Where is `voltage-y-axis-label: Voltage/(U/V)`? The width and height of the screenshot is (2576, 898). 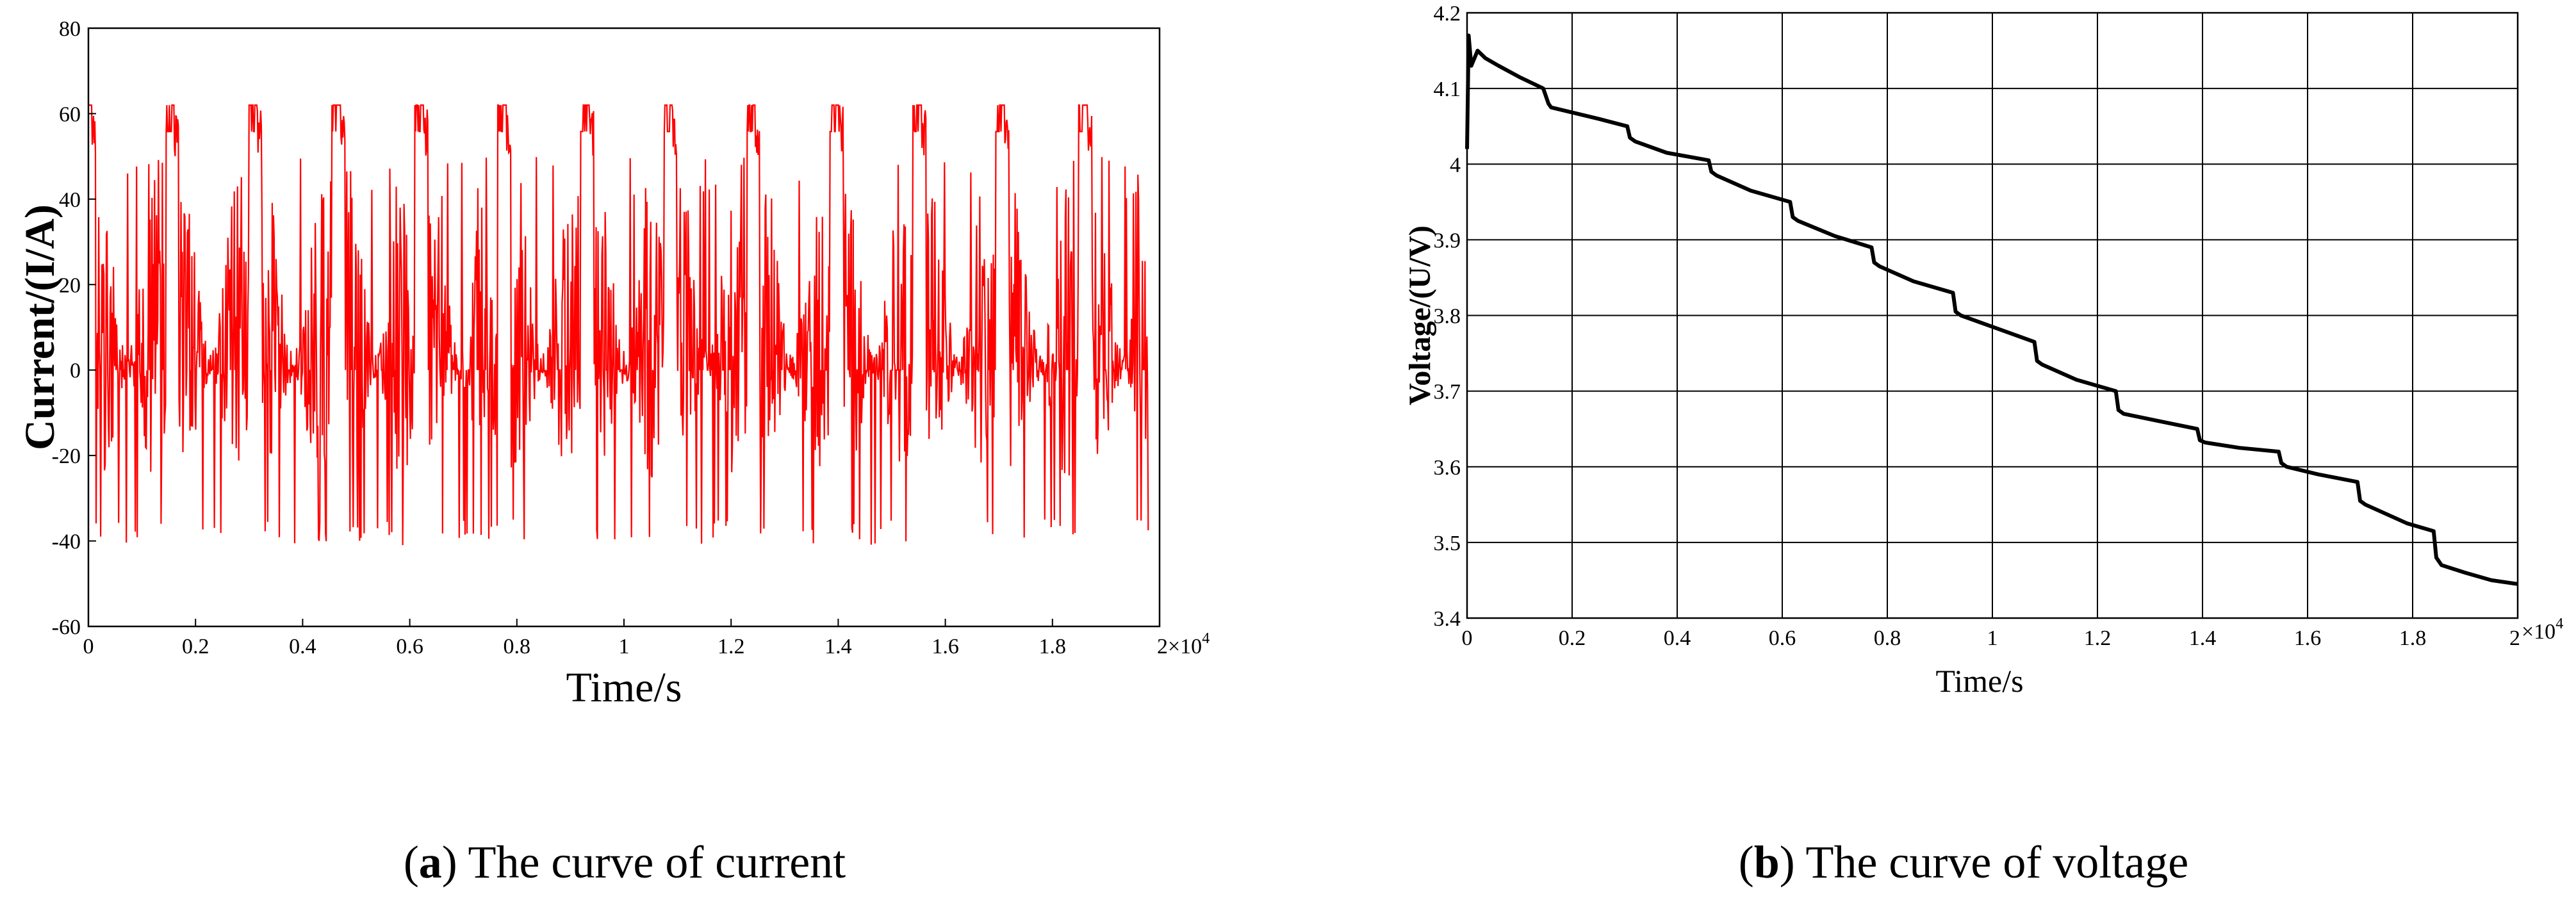 voltage-y-axis-label: Voltage/(U/V) is located at coordinates (1420, 315).